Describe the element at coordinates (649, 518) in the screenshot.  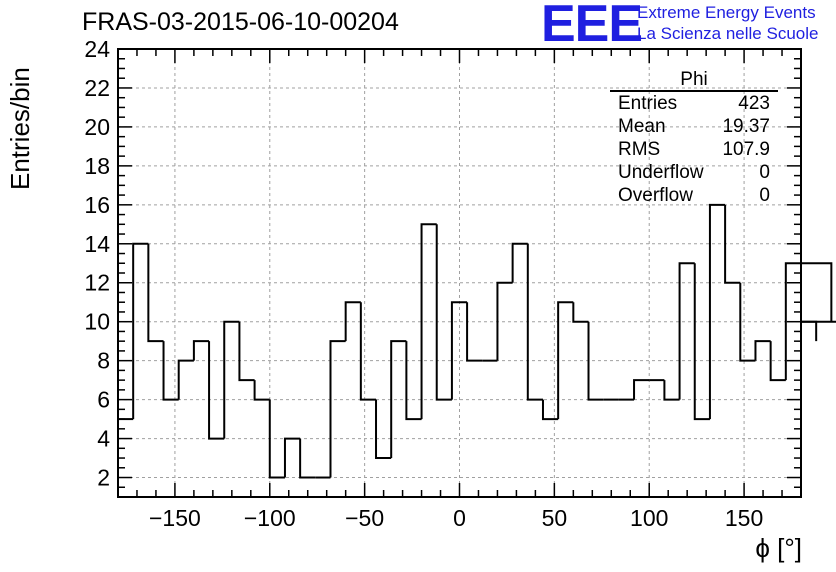
I see `x-tick-label: 100` at that location.